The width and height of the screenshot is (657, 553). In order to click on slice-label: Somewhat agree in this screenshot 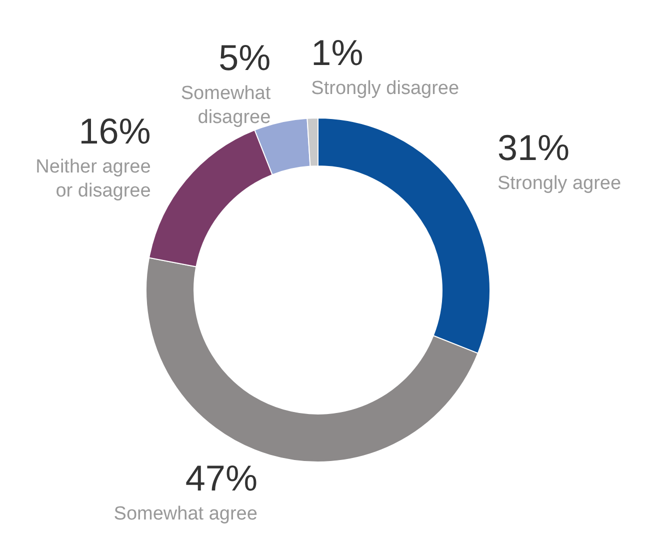, I will do `click(186, 513)`.